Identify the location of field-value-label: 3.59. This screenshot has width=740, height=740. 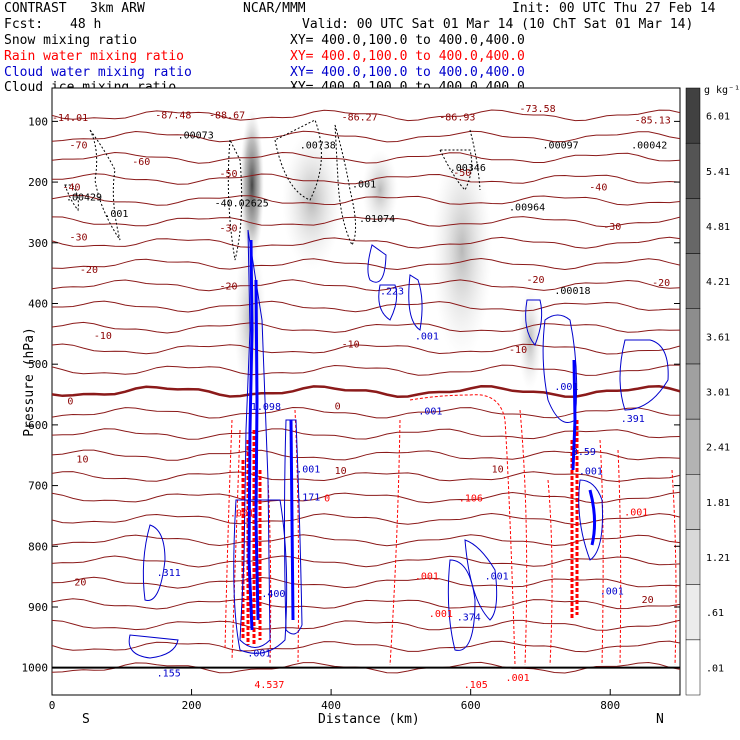
(584, 452).